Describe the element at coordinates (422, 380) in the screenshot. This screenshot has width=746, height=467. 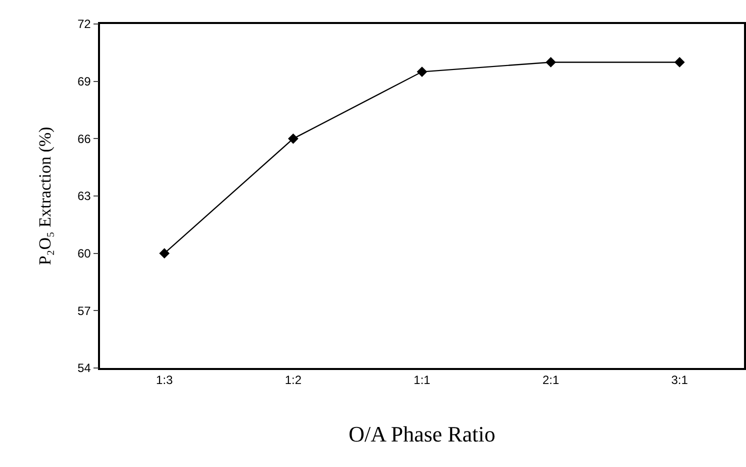
I see `x-tick-label: 1:1` at that location.